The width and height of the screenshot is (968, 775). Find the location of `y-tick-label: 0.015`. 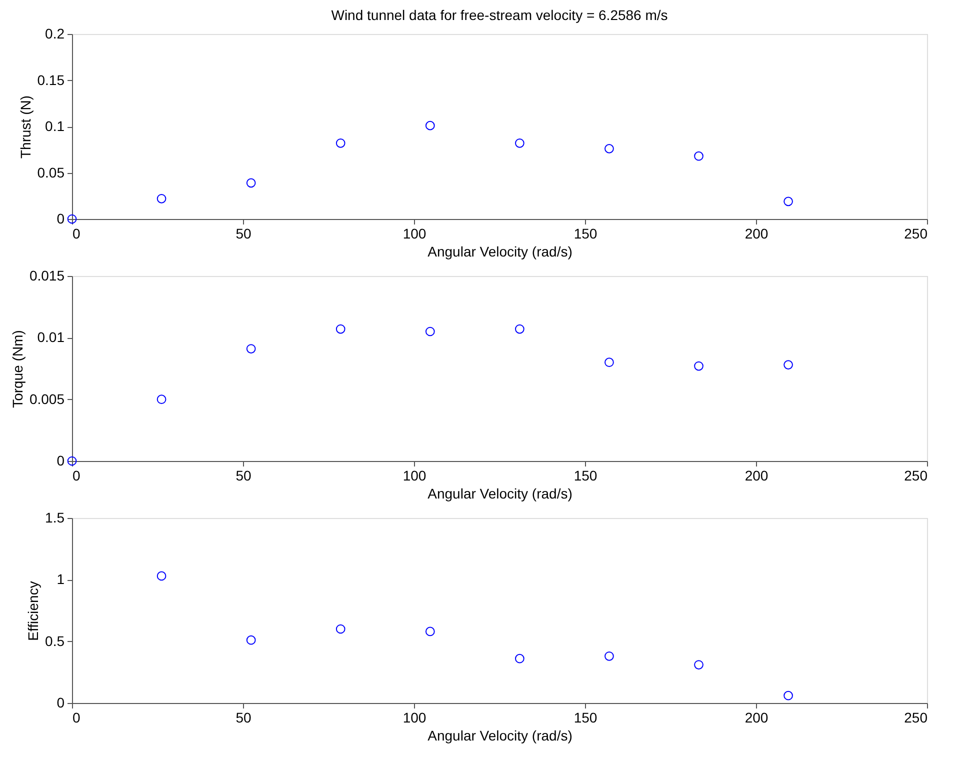

y-tick-label: 0.015 is located at coordinates (47, 276).